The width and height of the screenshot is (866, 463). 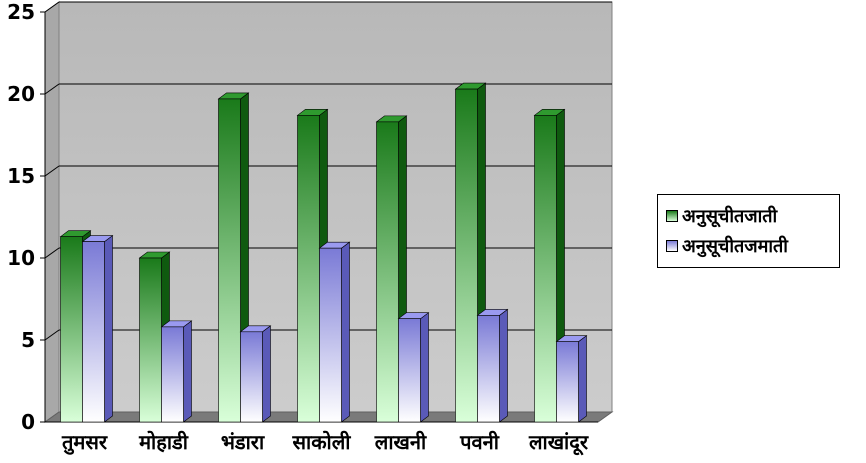 I want to click on legend-item-scheduled-castes: अनुसूचीतजाती, so click(x=748, y=216).